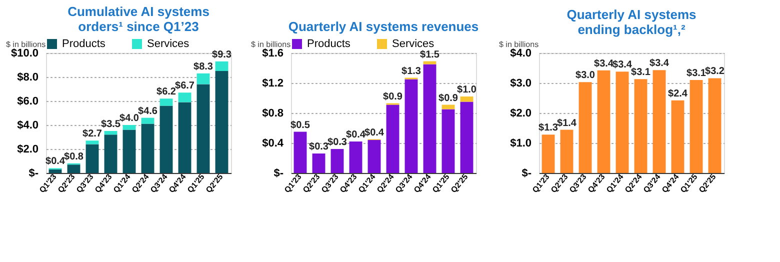 This screenshot has width=780, height=262. What do you see at coordinates (412, 71) in the screenshot?
I see `total-label: $1.3` at bounding box center [412, 71].